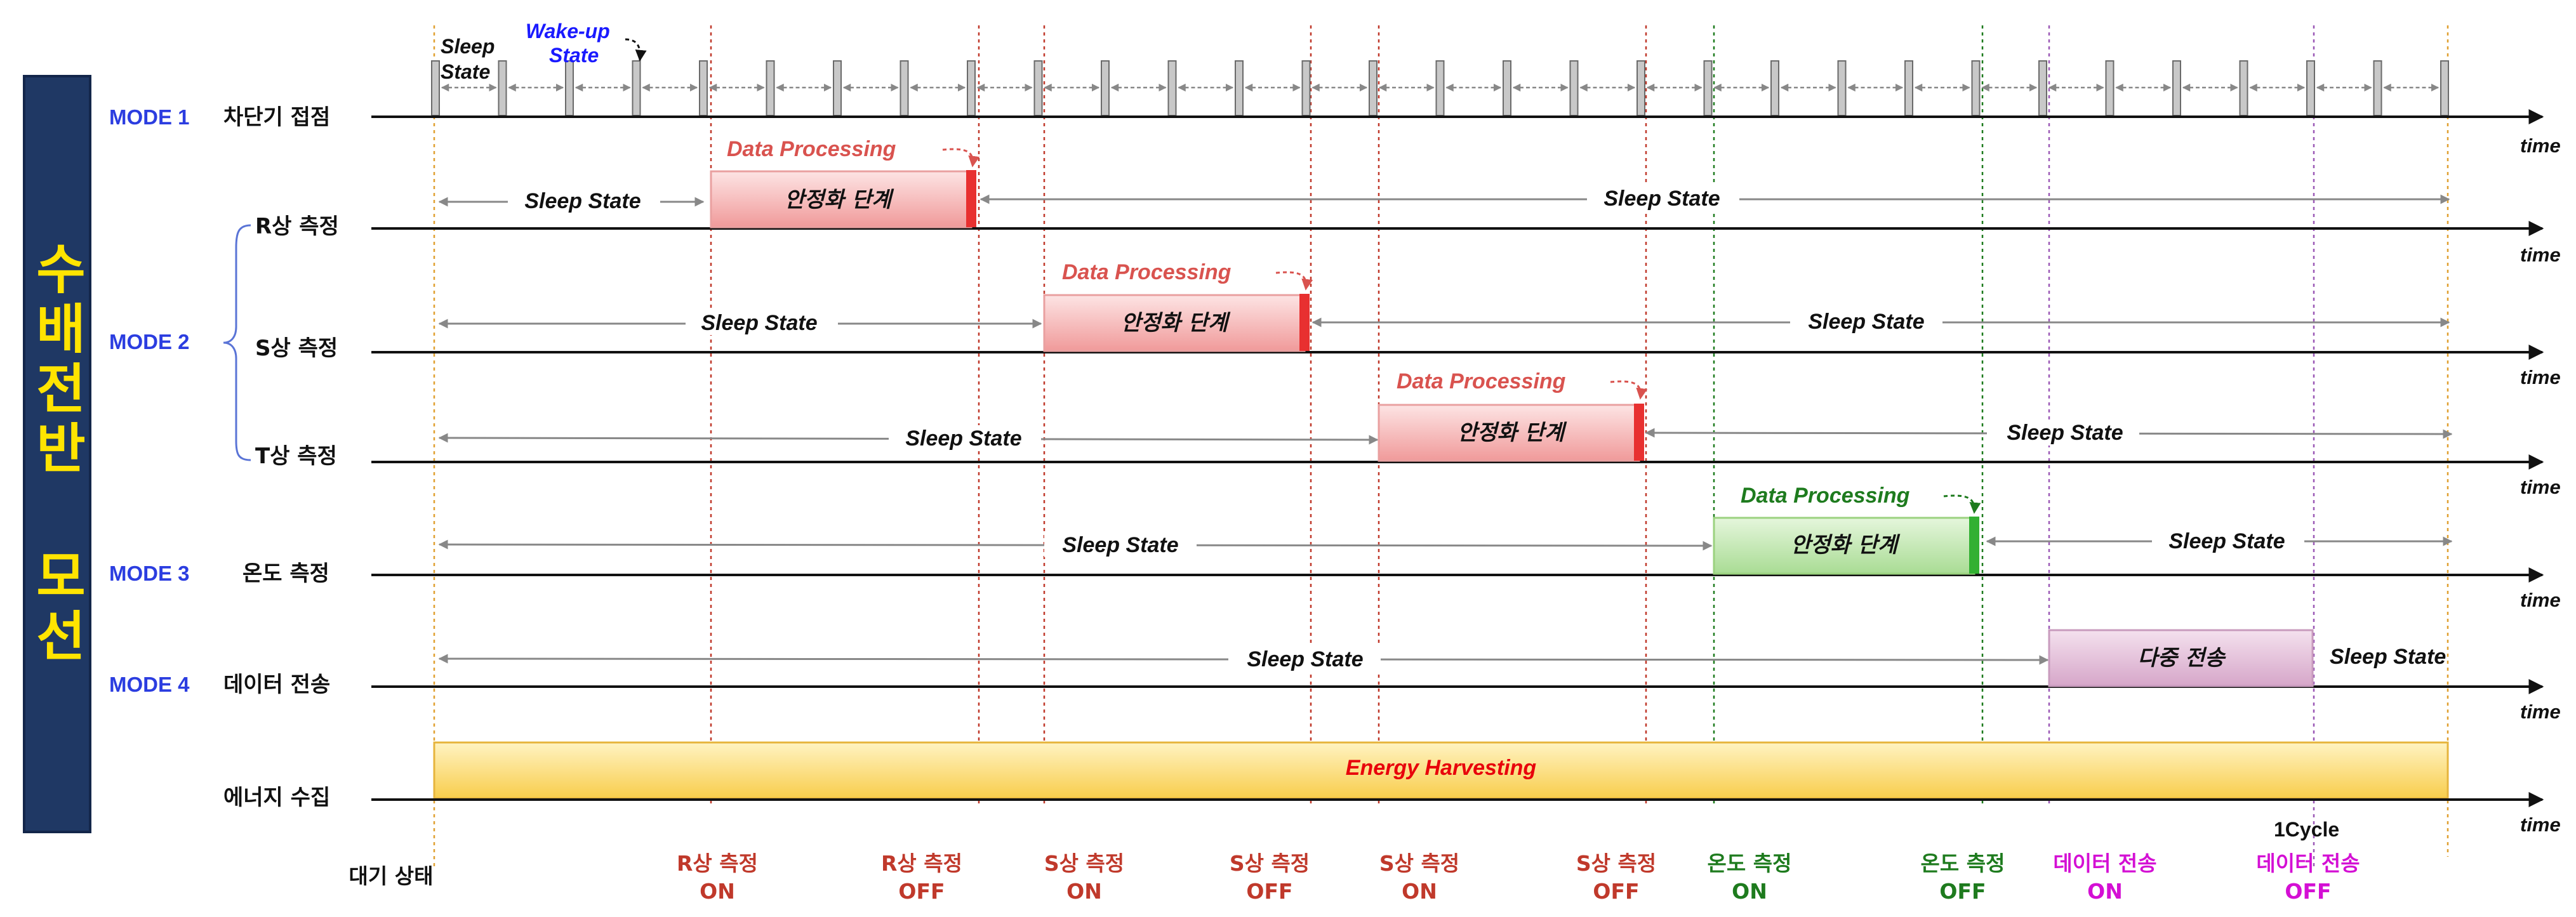 The height and width of the screenshot is (917, 2576). I want to click on multi-transmit-label: 다중 전송, so click(2182, 658).